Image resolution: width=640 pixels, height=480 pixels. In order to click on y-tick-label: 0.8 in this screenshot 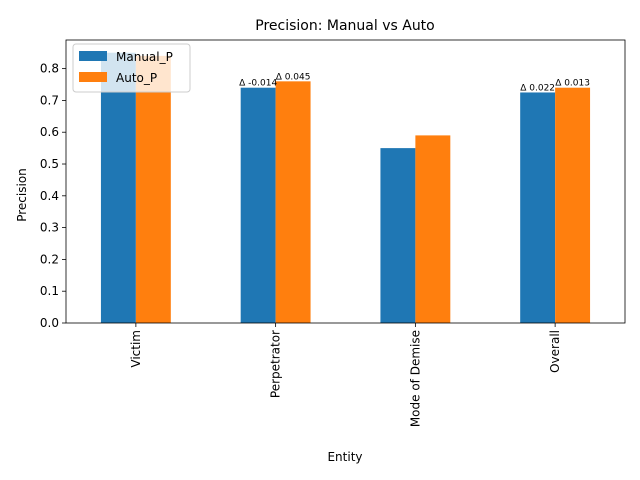, I will do `click(49, 69)`.